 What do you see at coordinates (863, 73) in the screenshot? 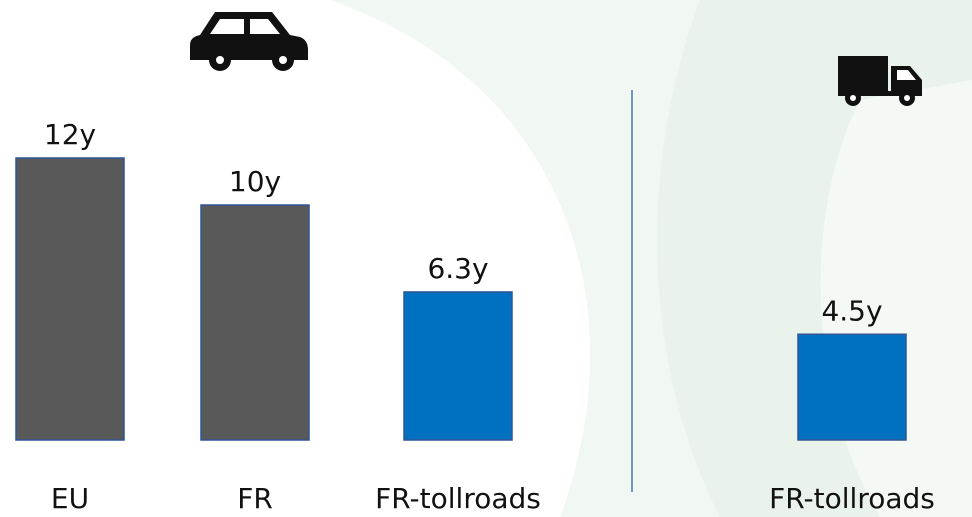
I see `truck-cargo` at bounding box center [863, 73].